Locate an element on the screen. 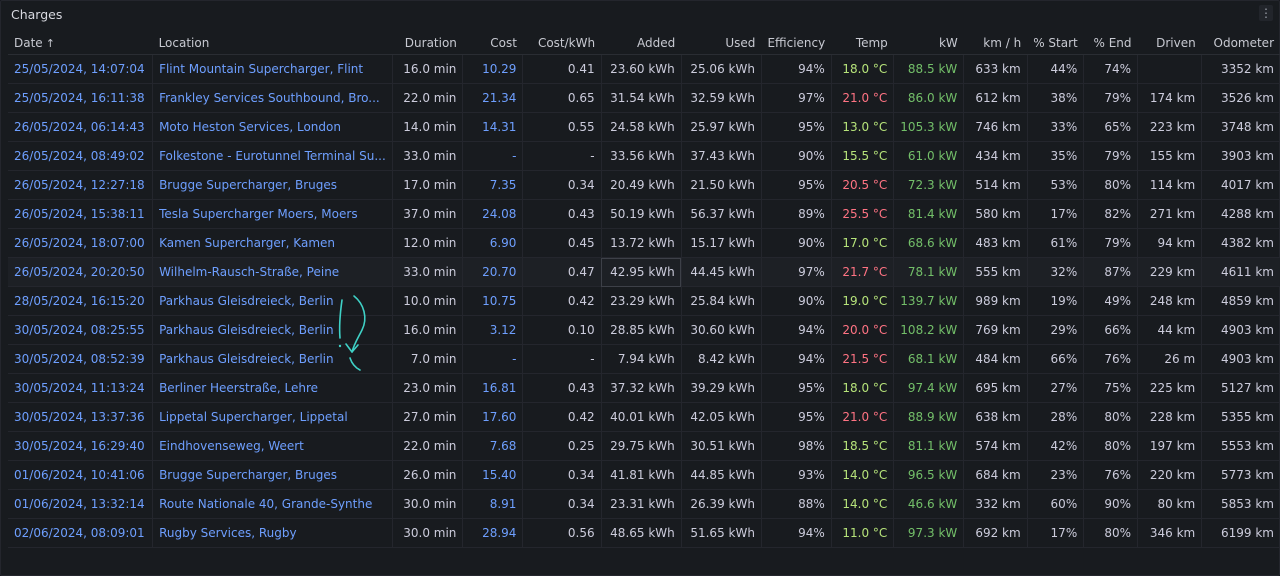  cell-cost: 14.31 is located at coordinates (493, 127).